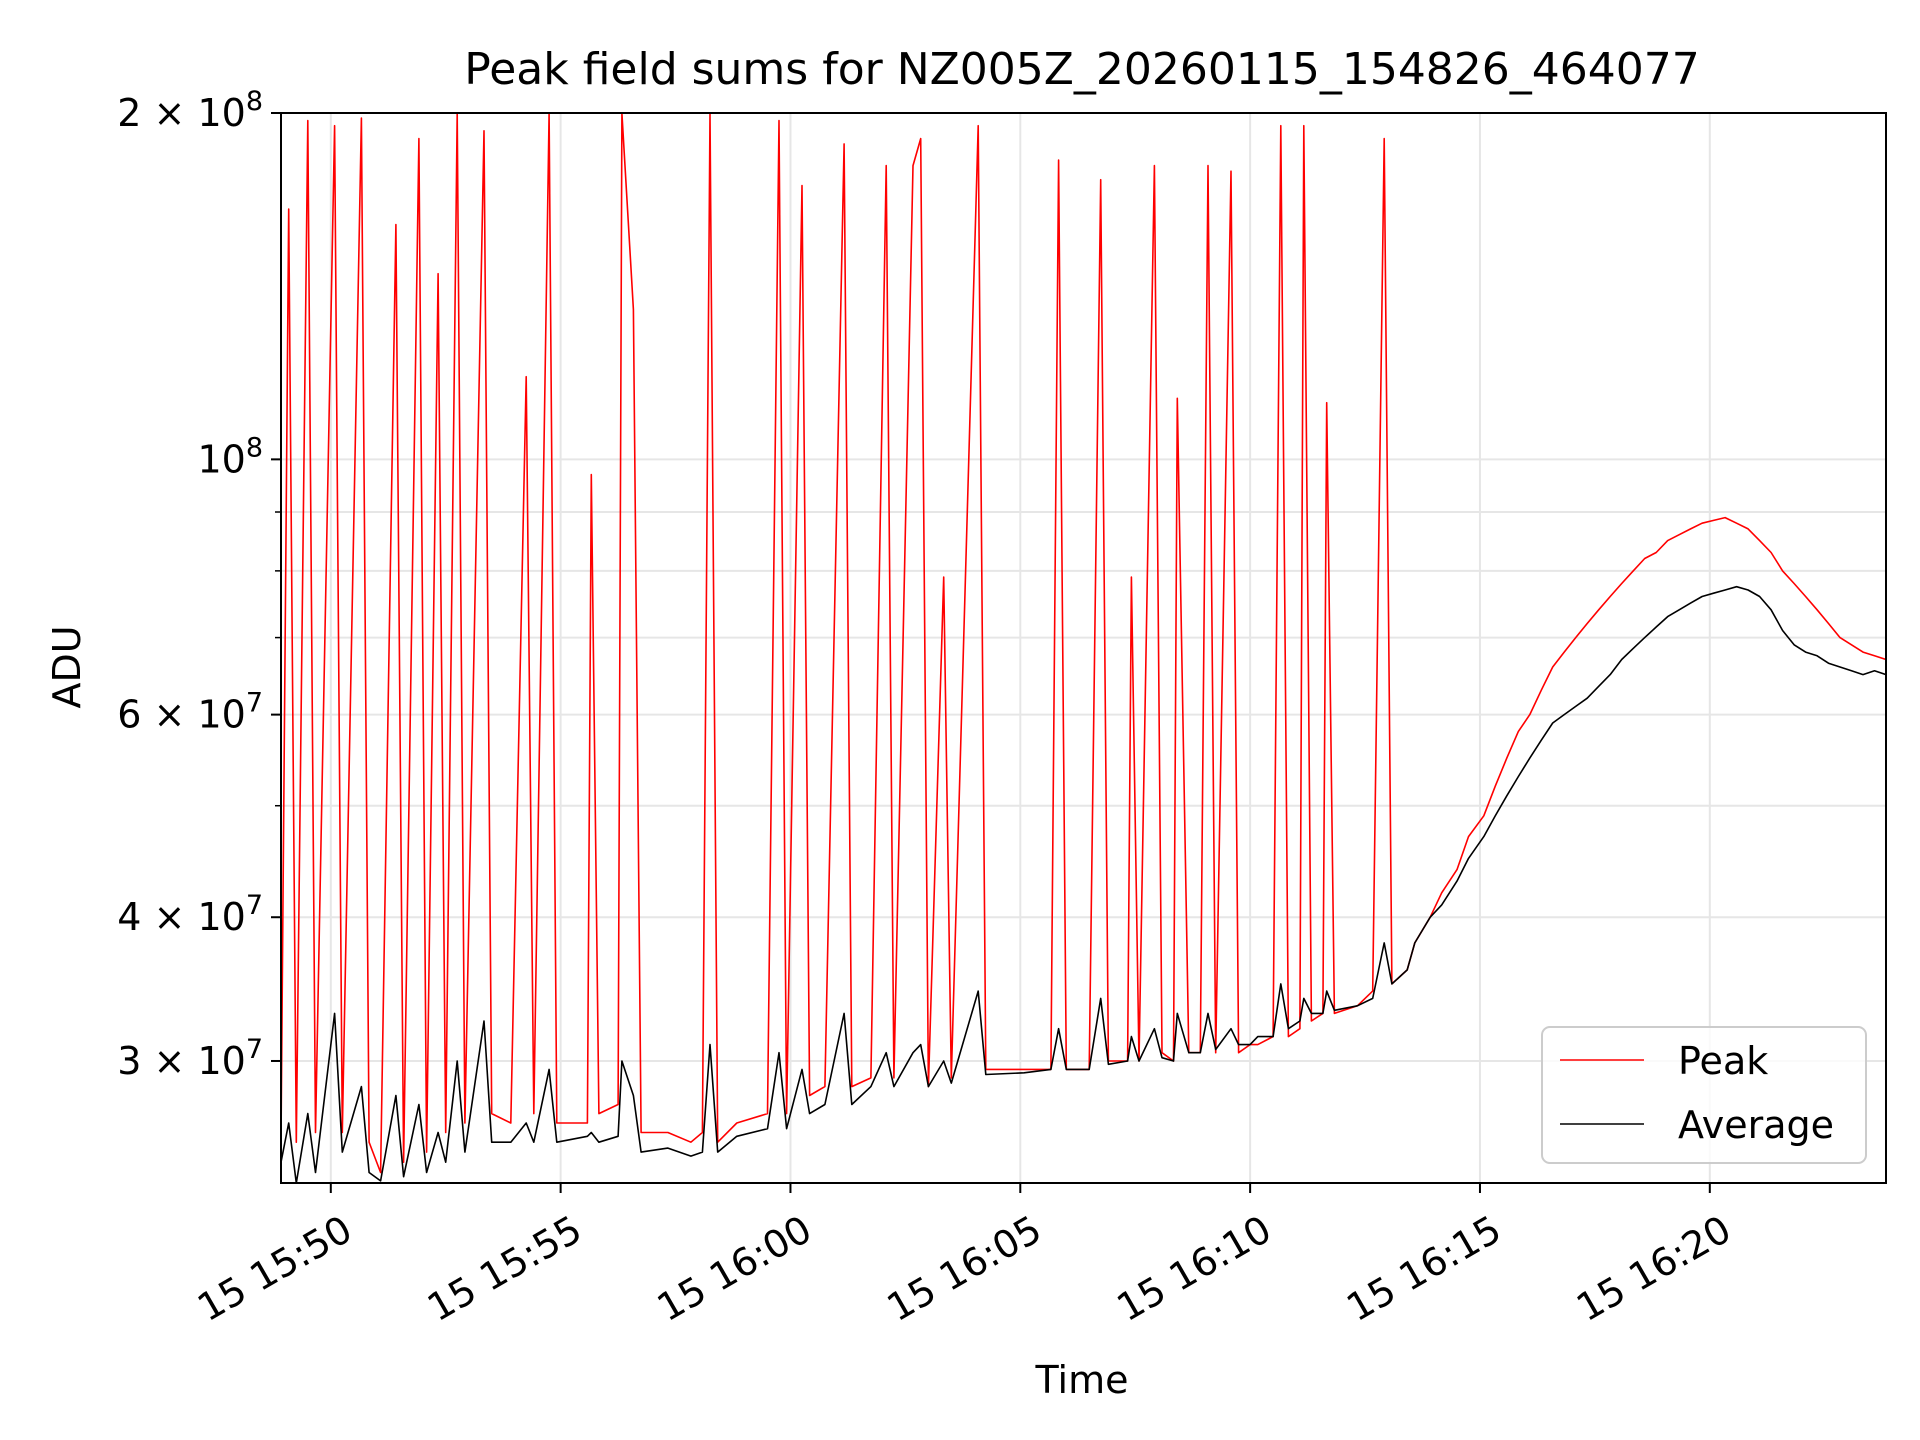  I want to click on x-axis-label: Time, so click(1082, 1380).